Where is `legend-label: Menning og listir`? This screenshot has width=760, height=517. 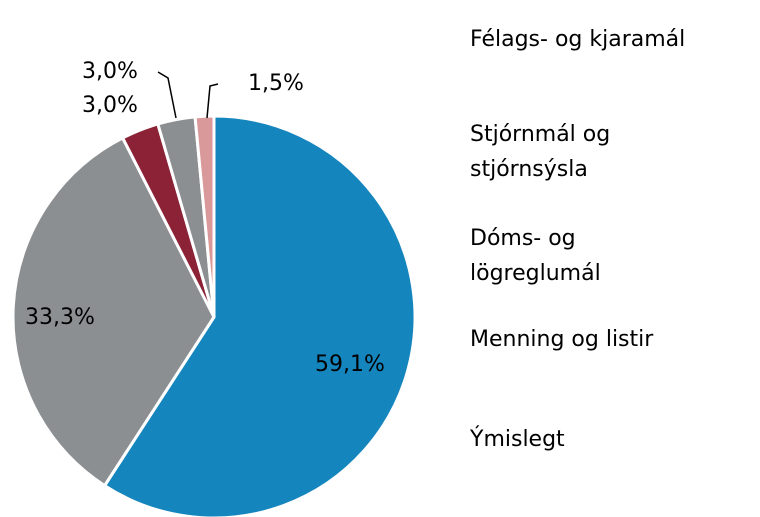 legend-label: Menning og listir is located at coordinates (562, 339).